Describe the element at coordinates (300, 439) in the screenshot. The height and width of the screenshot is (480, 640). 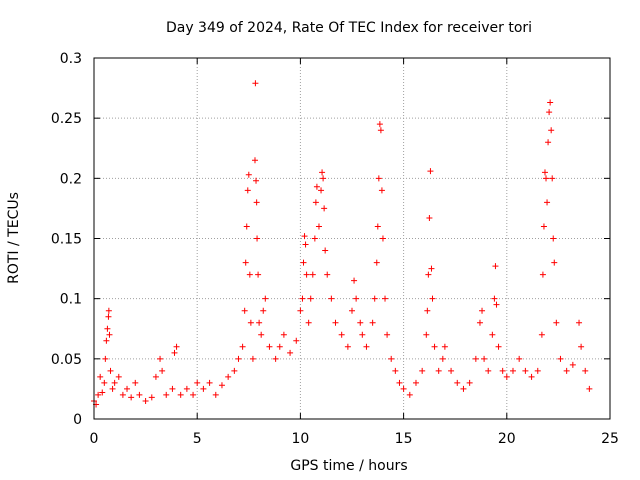
I see `x-tick-label: 10` at that location.